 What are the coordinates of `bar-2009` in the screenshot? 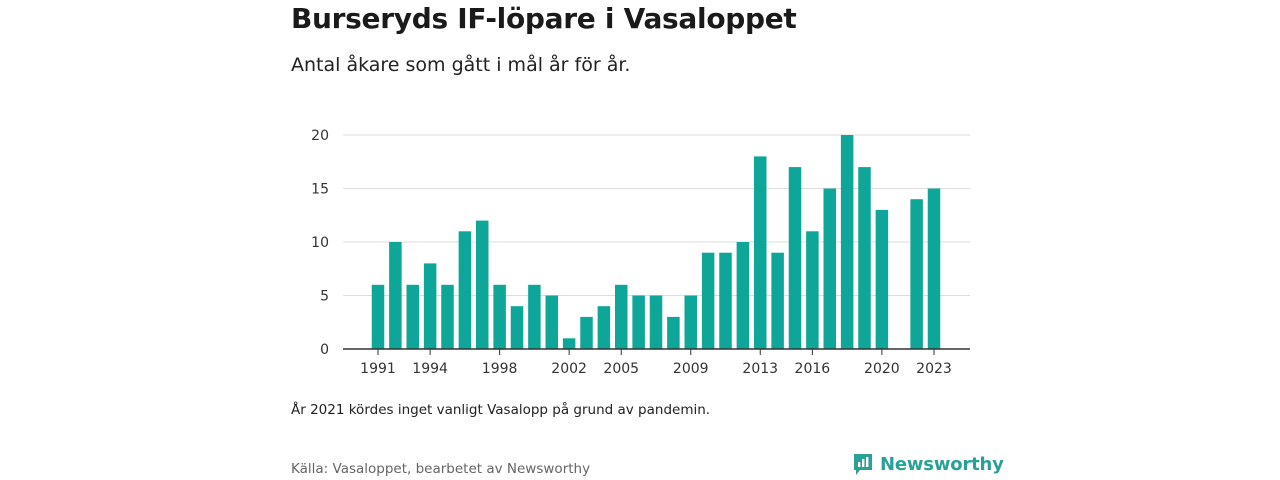 It's located at (690, 322).